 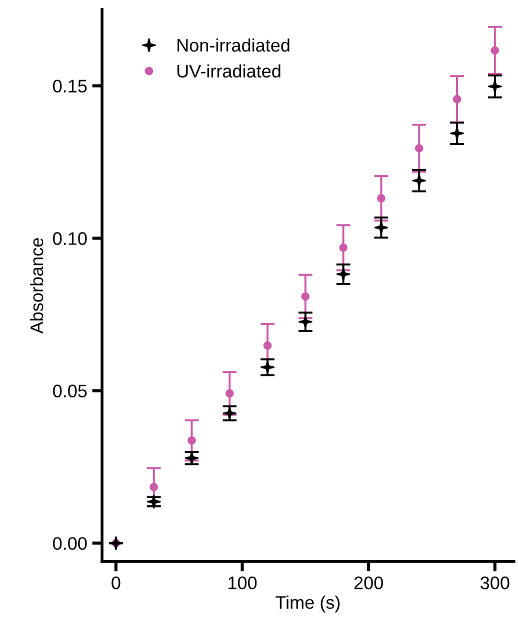 What do you see at coordinates (70, 86) in the screenshot?
I see `y-tick-label: 0.15` at bounding box center [70, 86].